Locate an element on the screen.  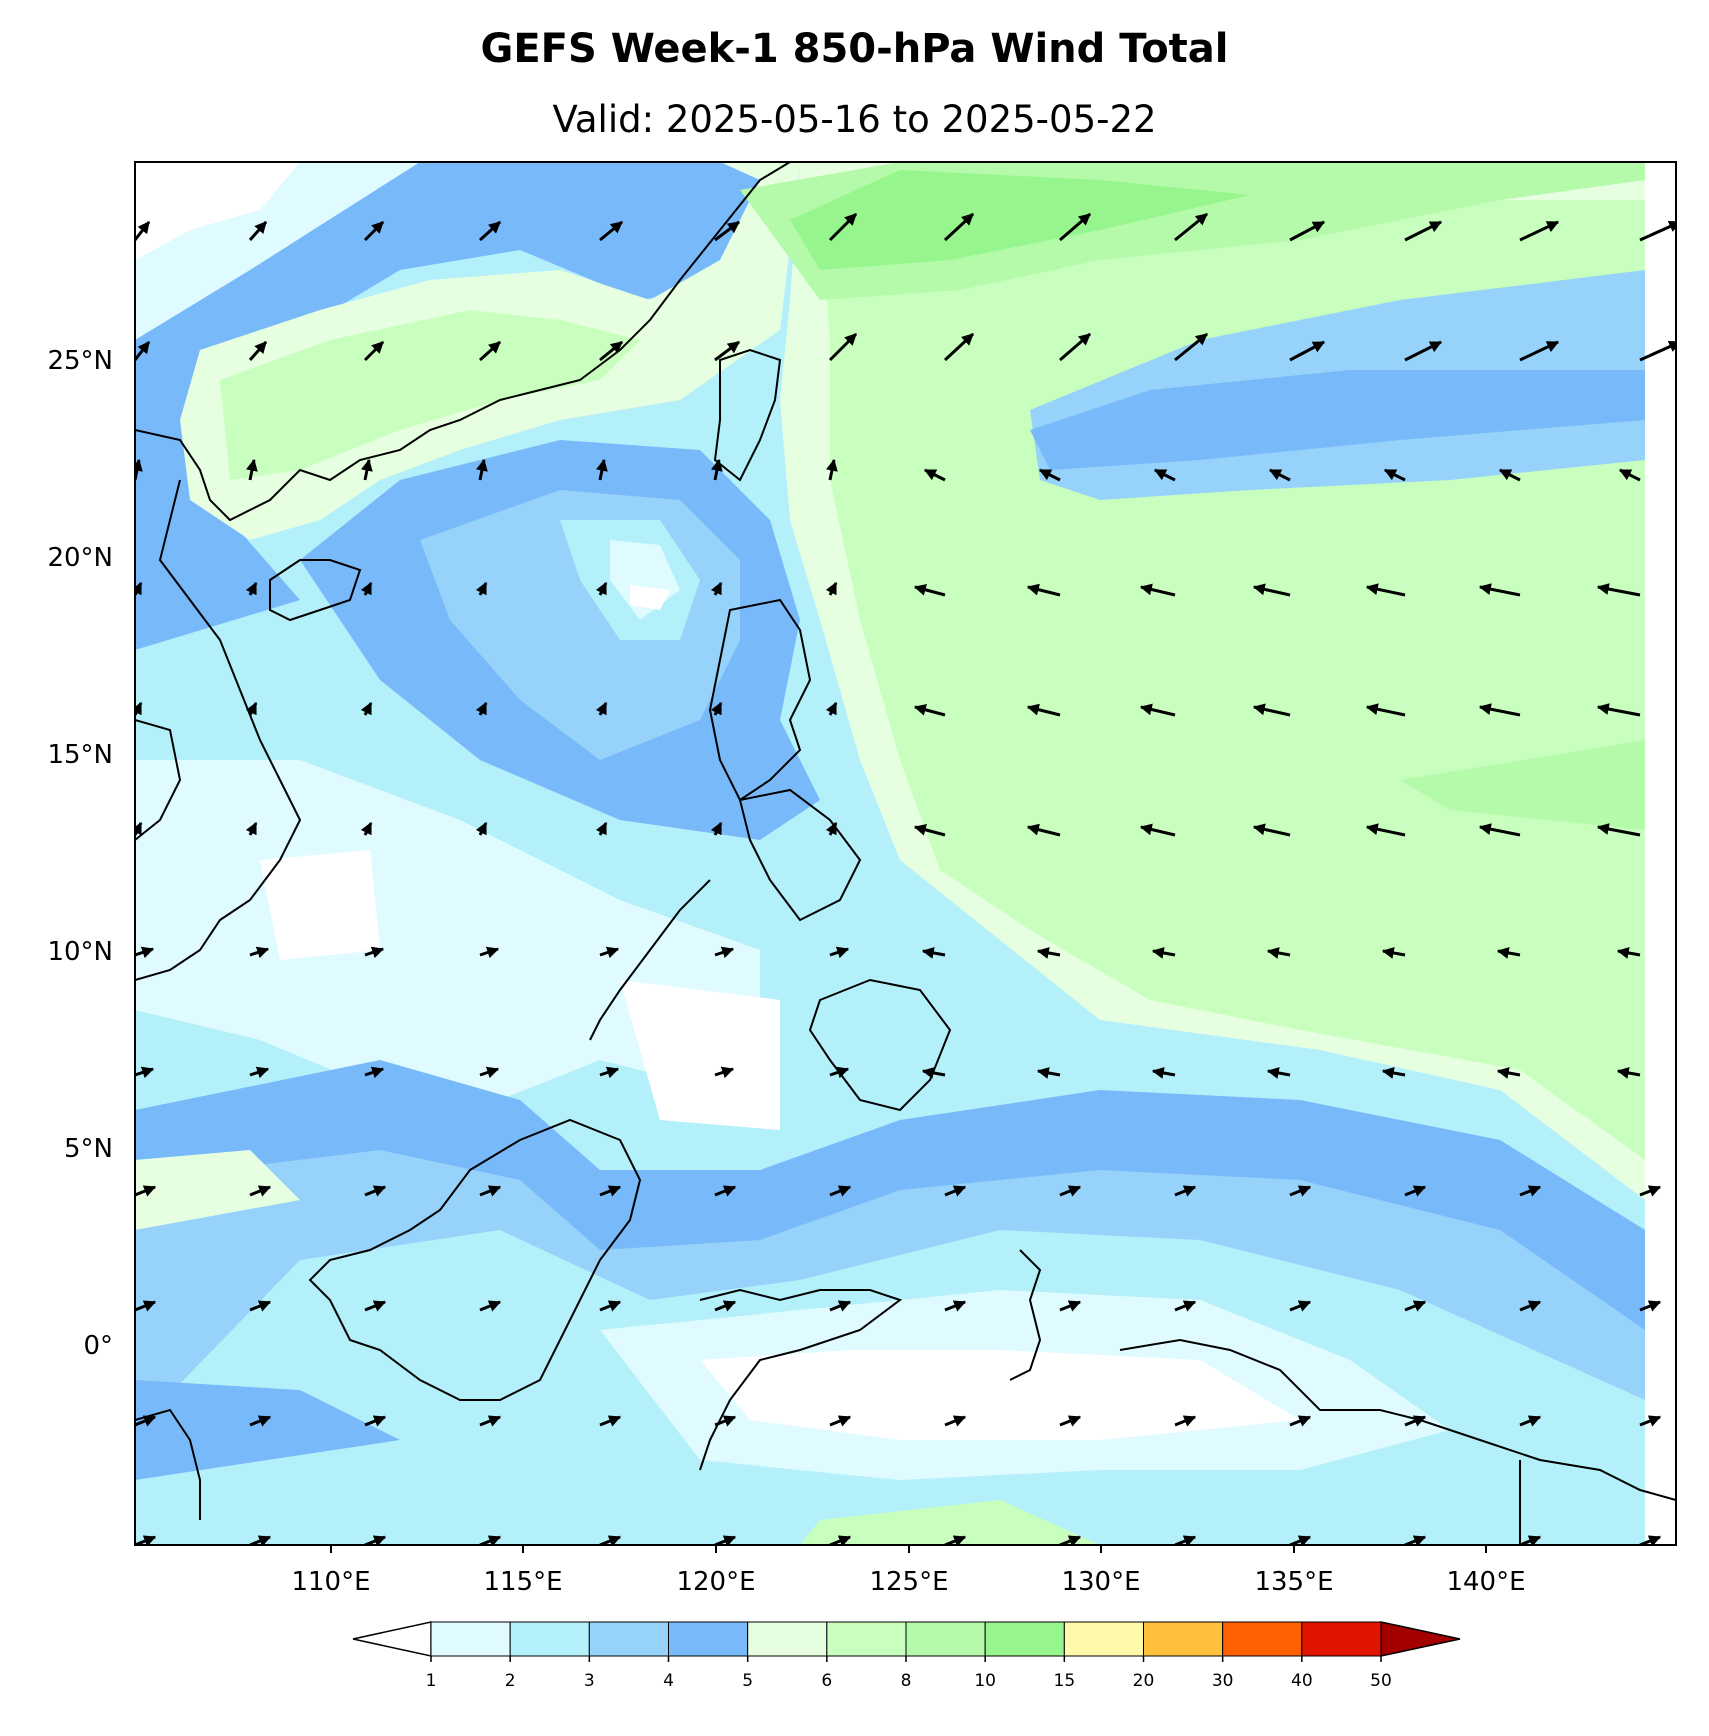
lat-tick-label: 25°N is located at coordinates (80, 361).